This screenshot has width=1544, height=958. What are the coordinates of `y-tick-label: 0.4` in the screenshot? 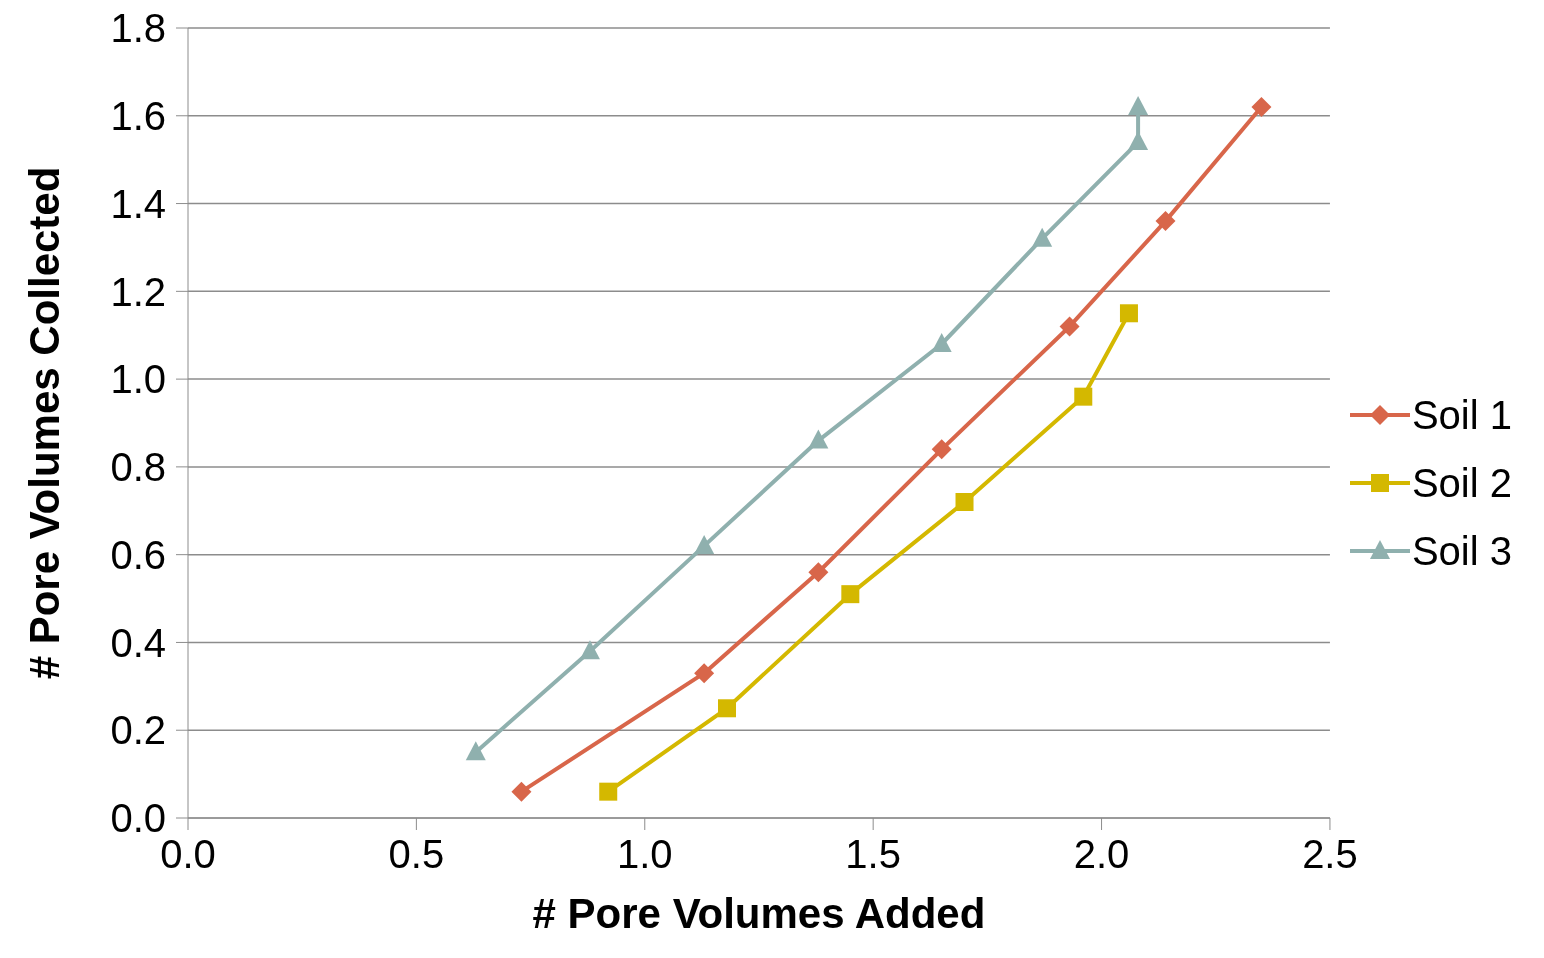 It's located at (138, 642).